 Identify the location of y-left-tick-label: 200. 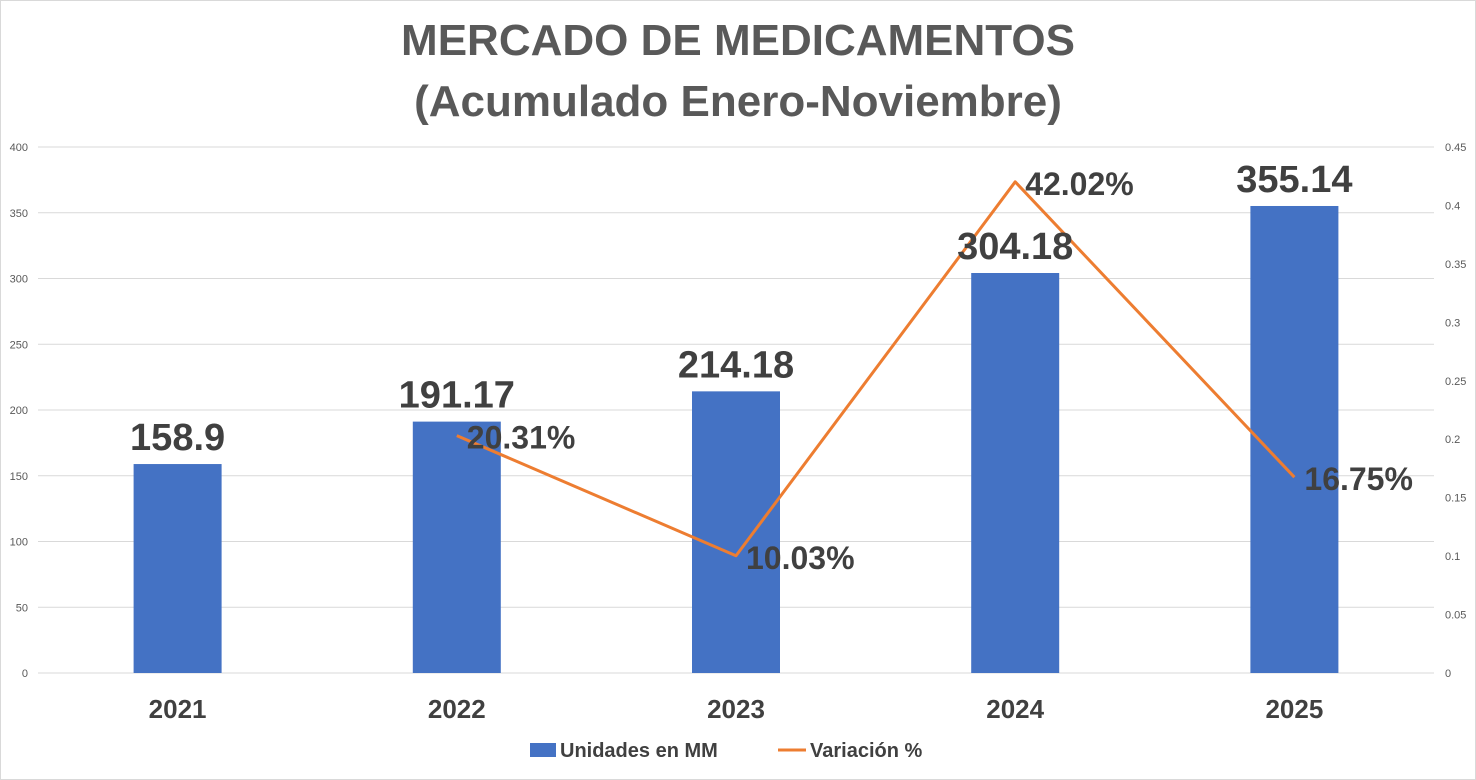
(19, 411).